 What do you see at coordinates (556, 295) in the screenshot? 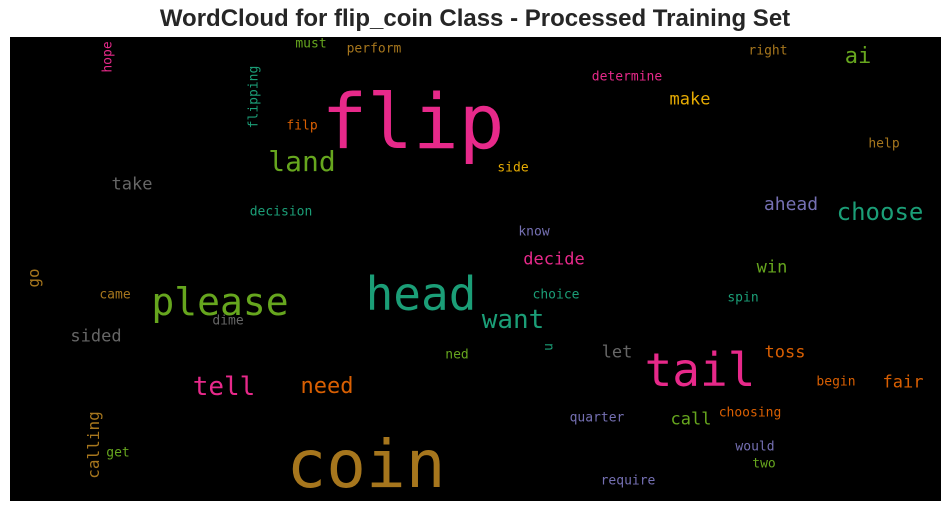
I see `word-choice: choice` at bounding box center [556, 295].